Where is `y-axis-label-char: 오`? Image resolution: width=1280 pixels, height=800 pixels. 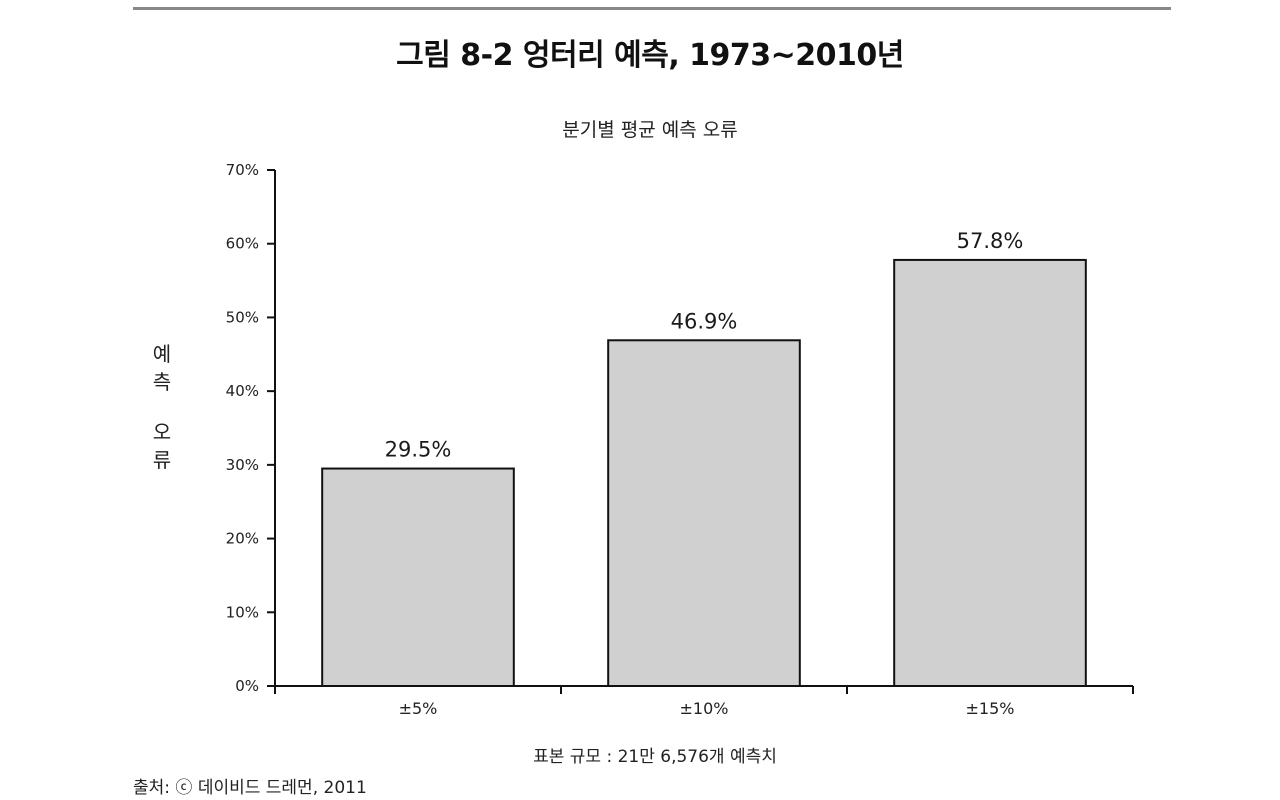 y-axis-label-char: 오 is located at coordinates (162, 432).